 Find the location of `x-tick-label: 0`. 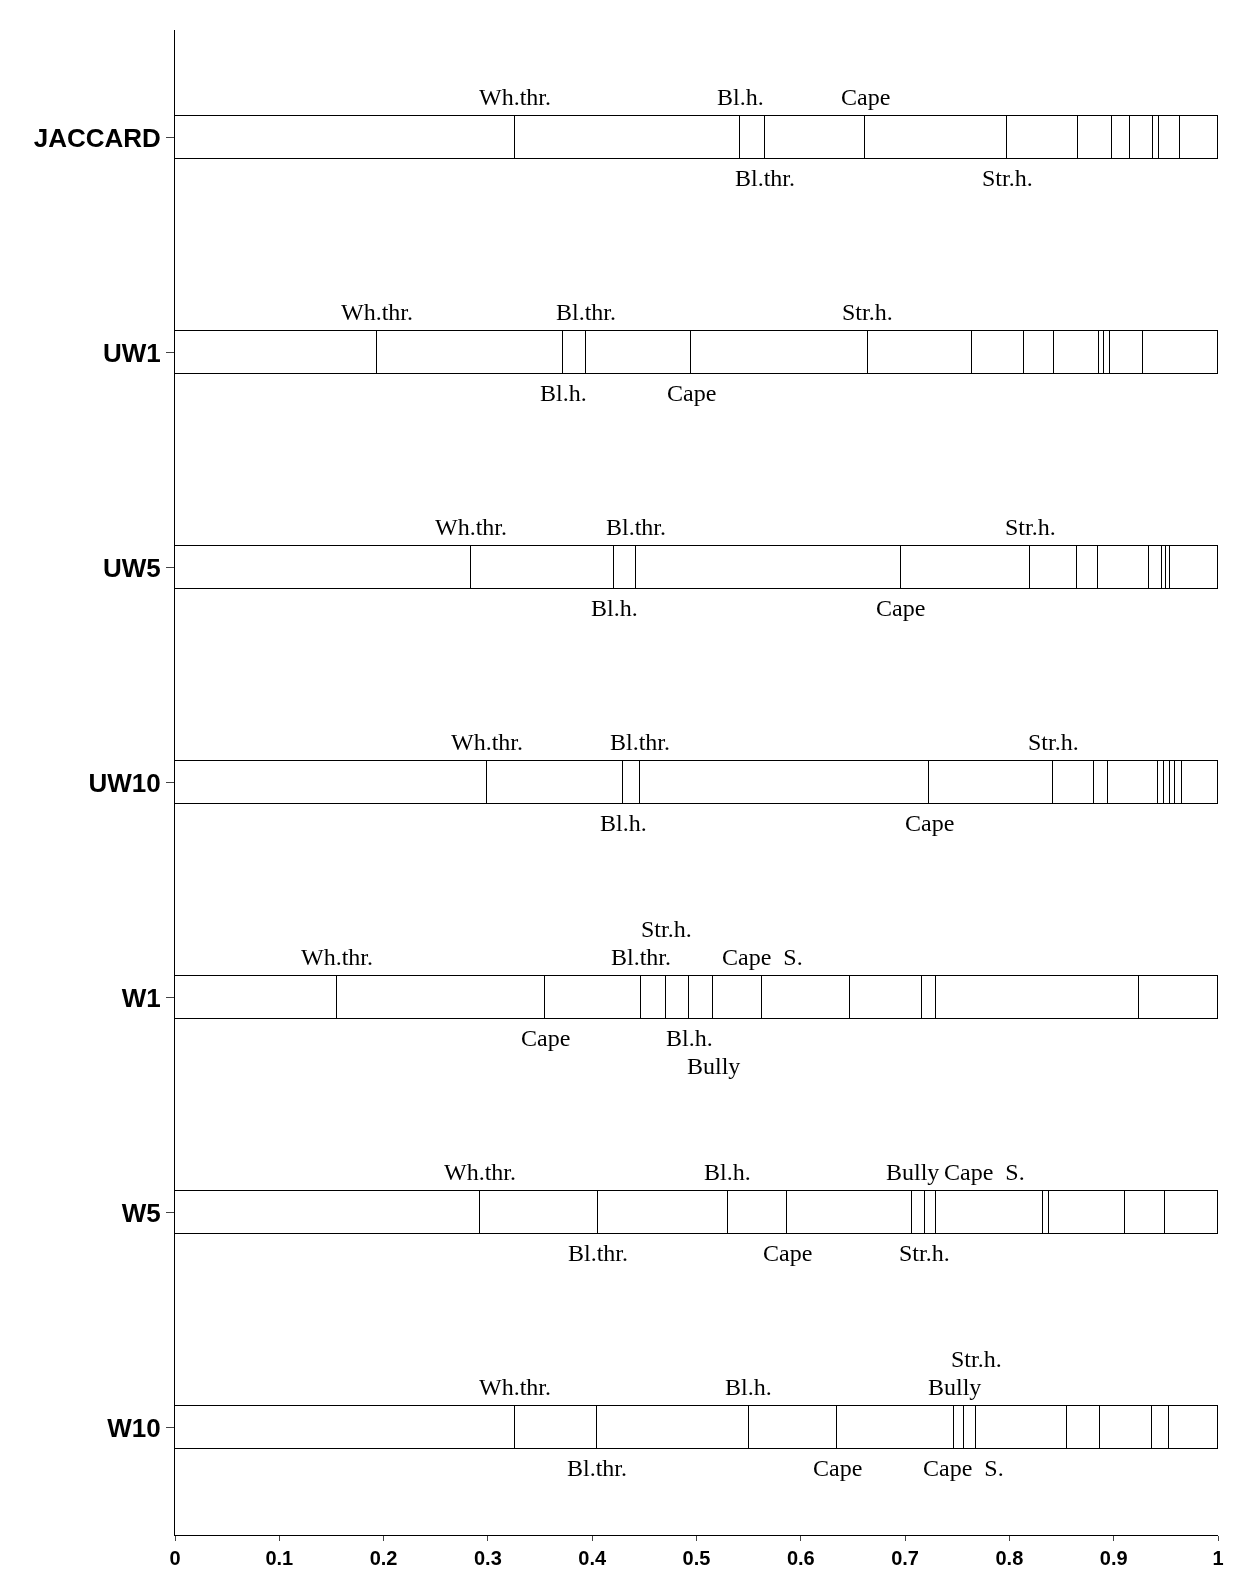

x-tick-label: 0 is located at coordinates (175, 1558).